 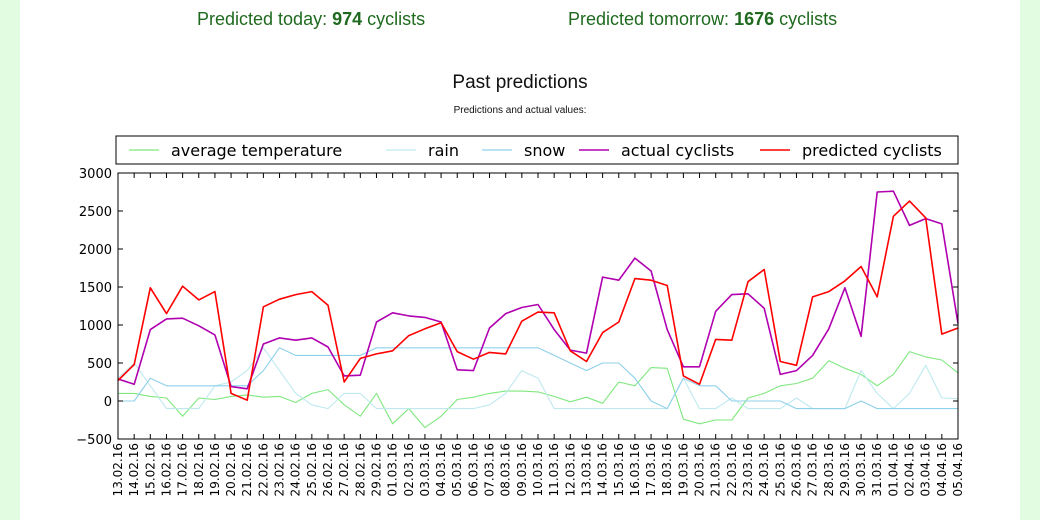 I want to click on legend-label: snow, so click(x=544, y=150).